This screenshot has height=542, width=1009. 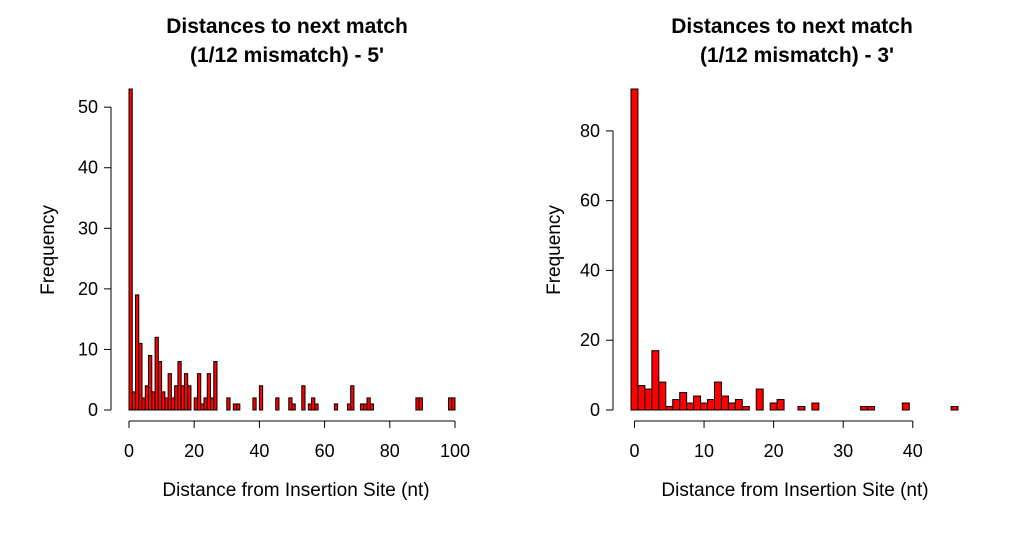 I want to click on x-tick-label: 10, so click(x=704, y=451).